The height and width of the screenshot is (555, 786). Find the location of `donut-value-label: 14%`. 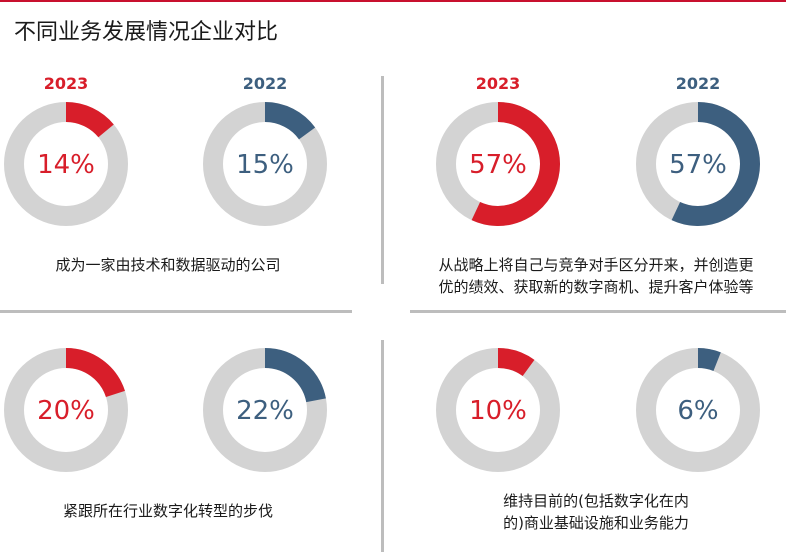

donut-value-label: 14% is located at coordinates (66, 165).